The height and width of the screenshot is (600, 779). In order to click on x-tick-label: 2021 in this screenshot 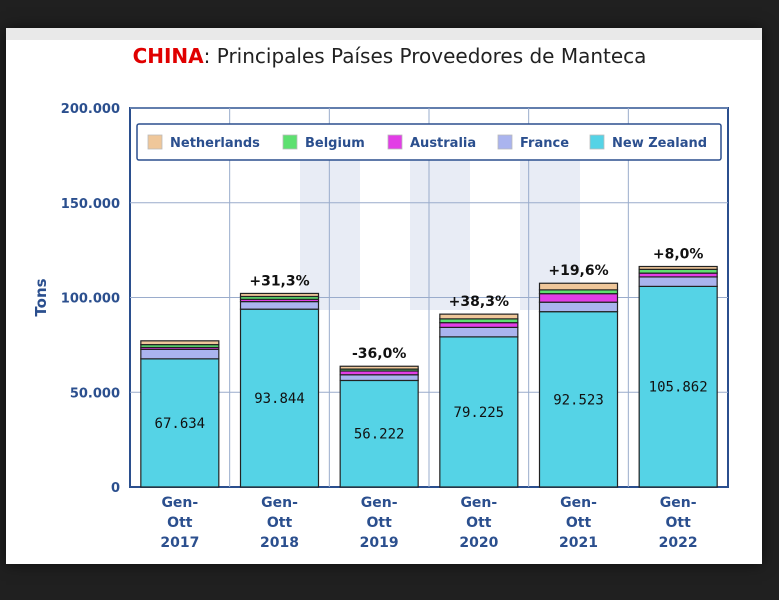, I will do `click(578, 543)`.